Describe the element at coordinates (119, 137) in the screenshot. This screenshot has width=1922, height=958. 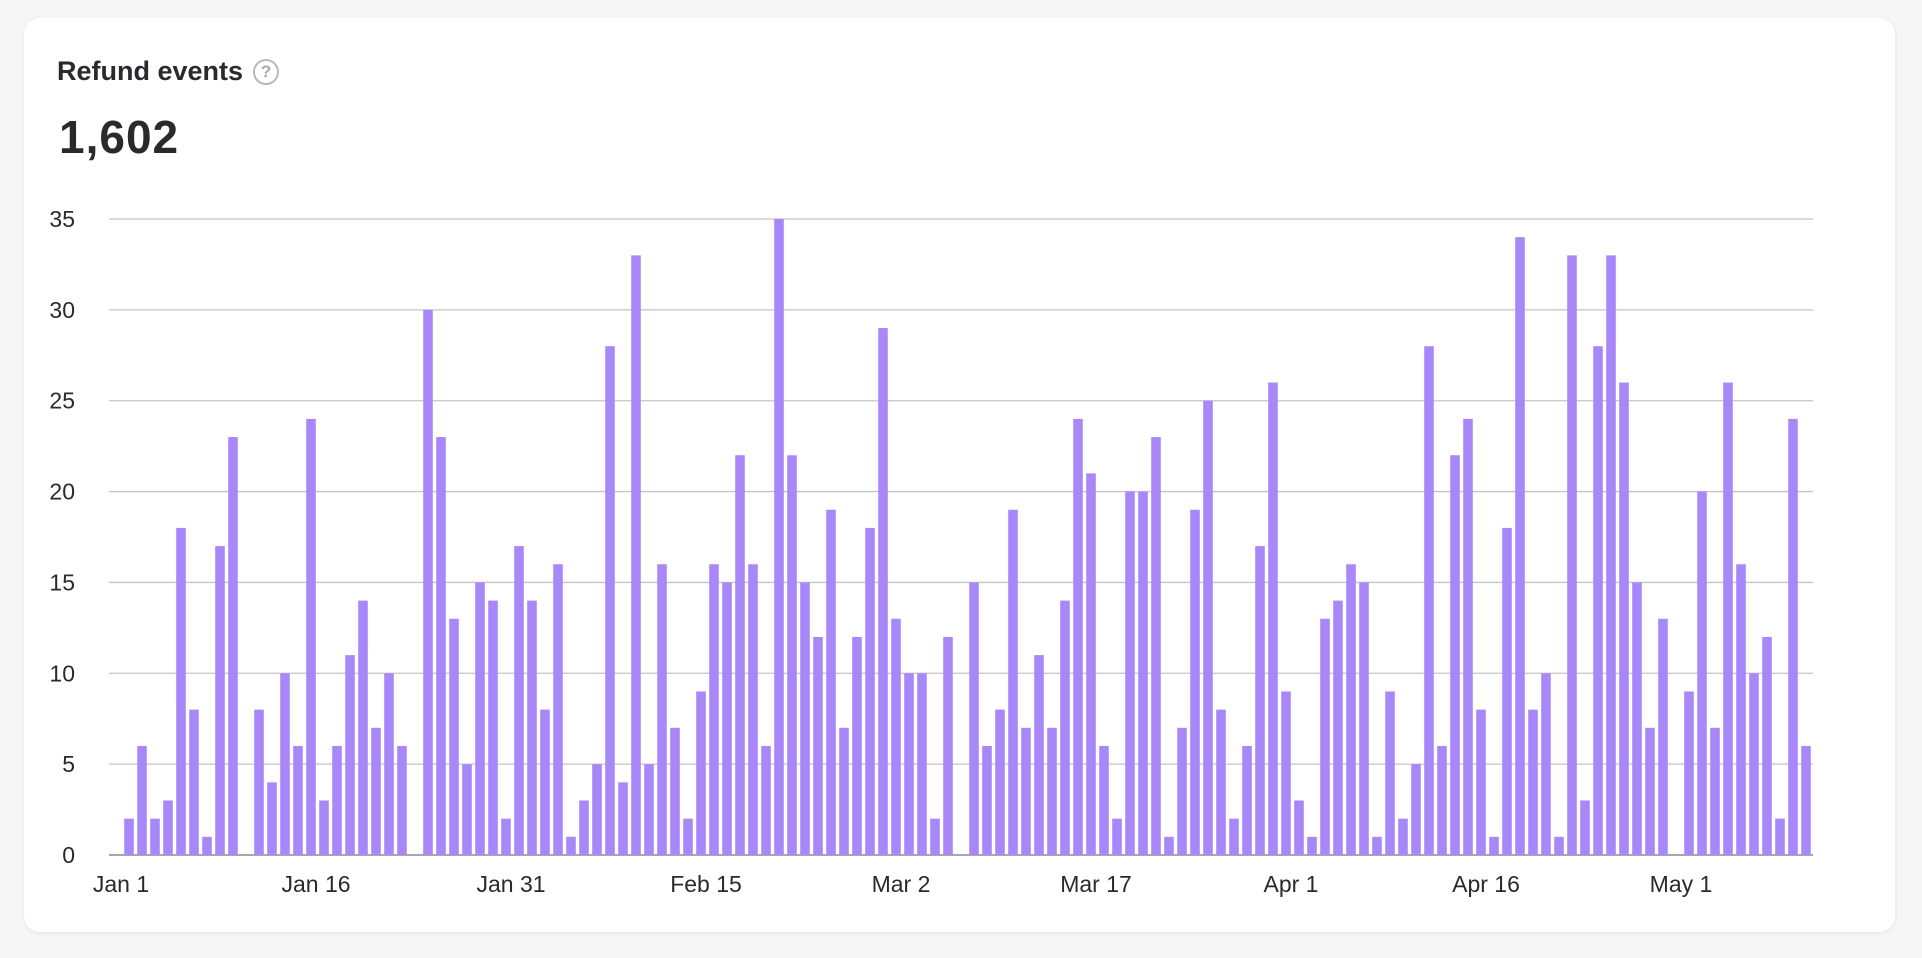
I see `total-value: 1,602` at that location.